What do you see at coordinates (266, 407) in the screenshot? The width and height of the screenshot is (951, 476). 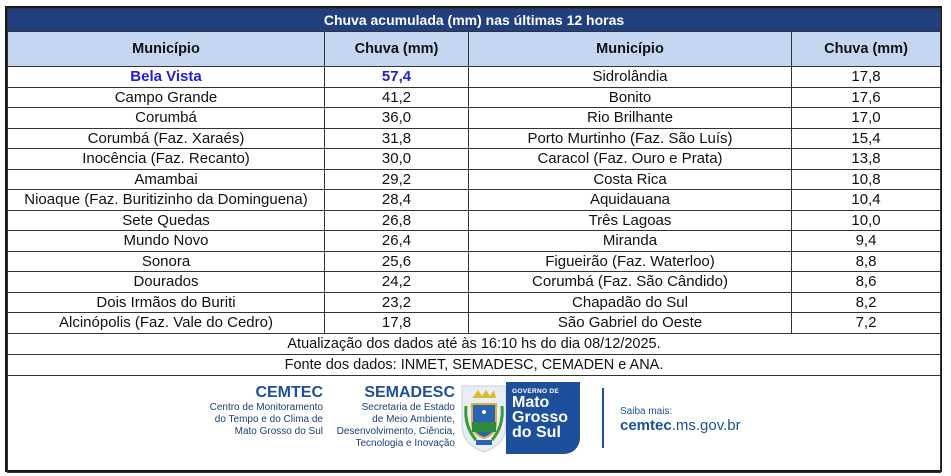 I see `cemtec-line: Centro de Monitoramento` at bounding box center [266, 407].